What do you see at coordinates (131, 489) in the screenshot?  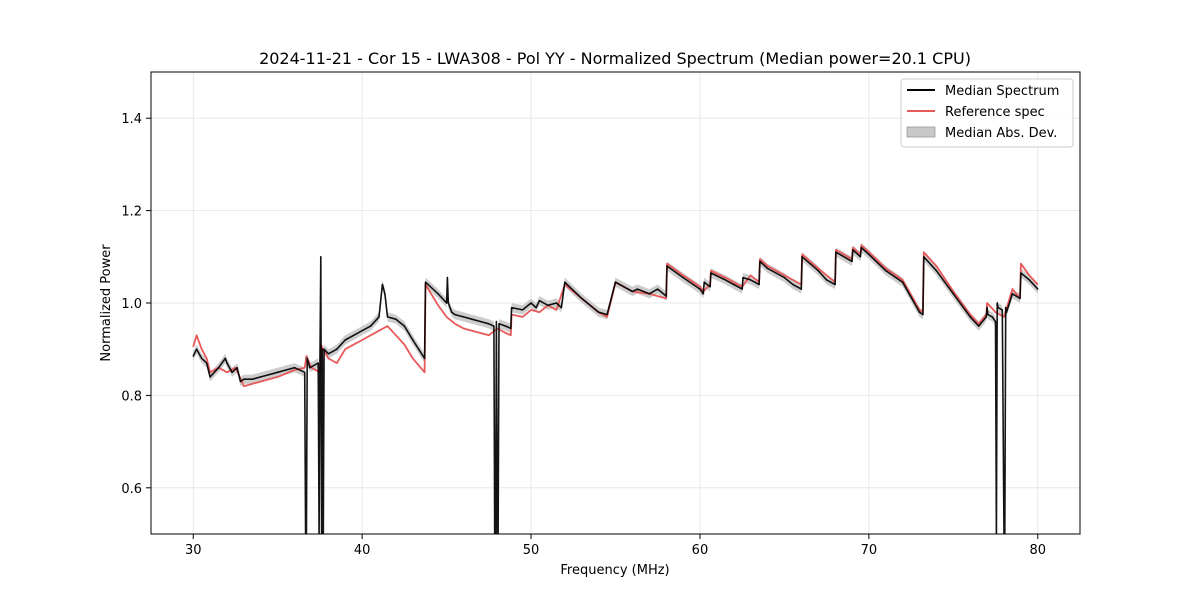 I see `y-tick-label: 0.6` at bounding box center [131, 489].